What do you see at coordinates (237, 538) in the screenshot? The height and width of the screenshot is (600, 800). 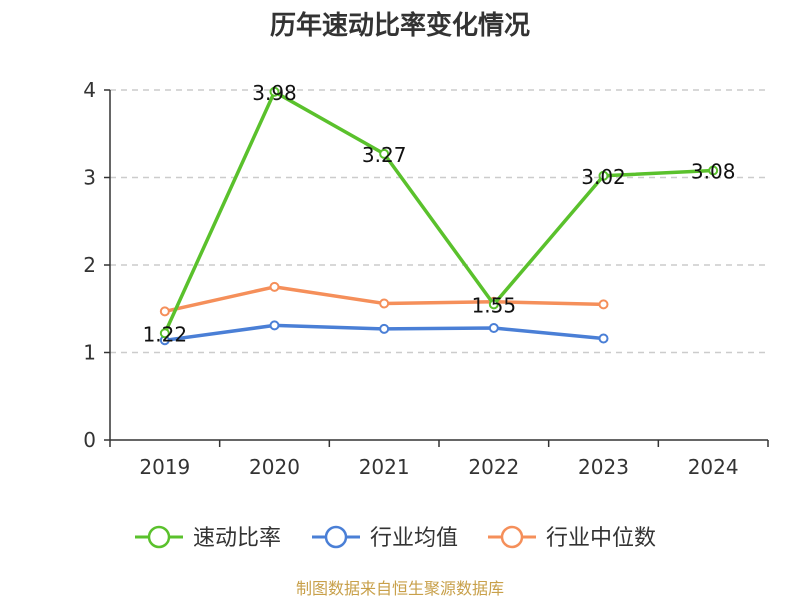 I see `legend-label-0: 速动比率` at bounding box center [237, 538].